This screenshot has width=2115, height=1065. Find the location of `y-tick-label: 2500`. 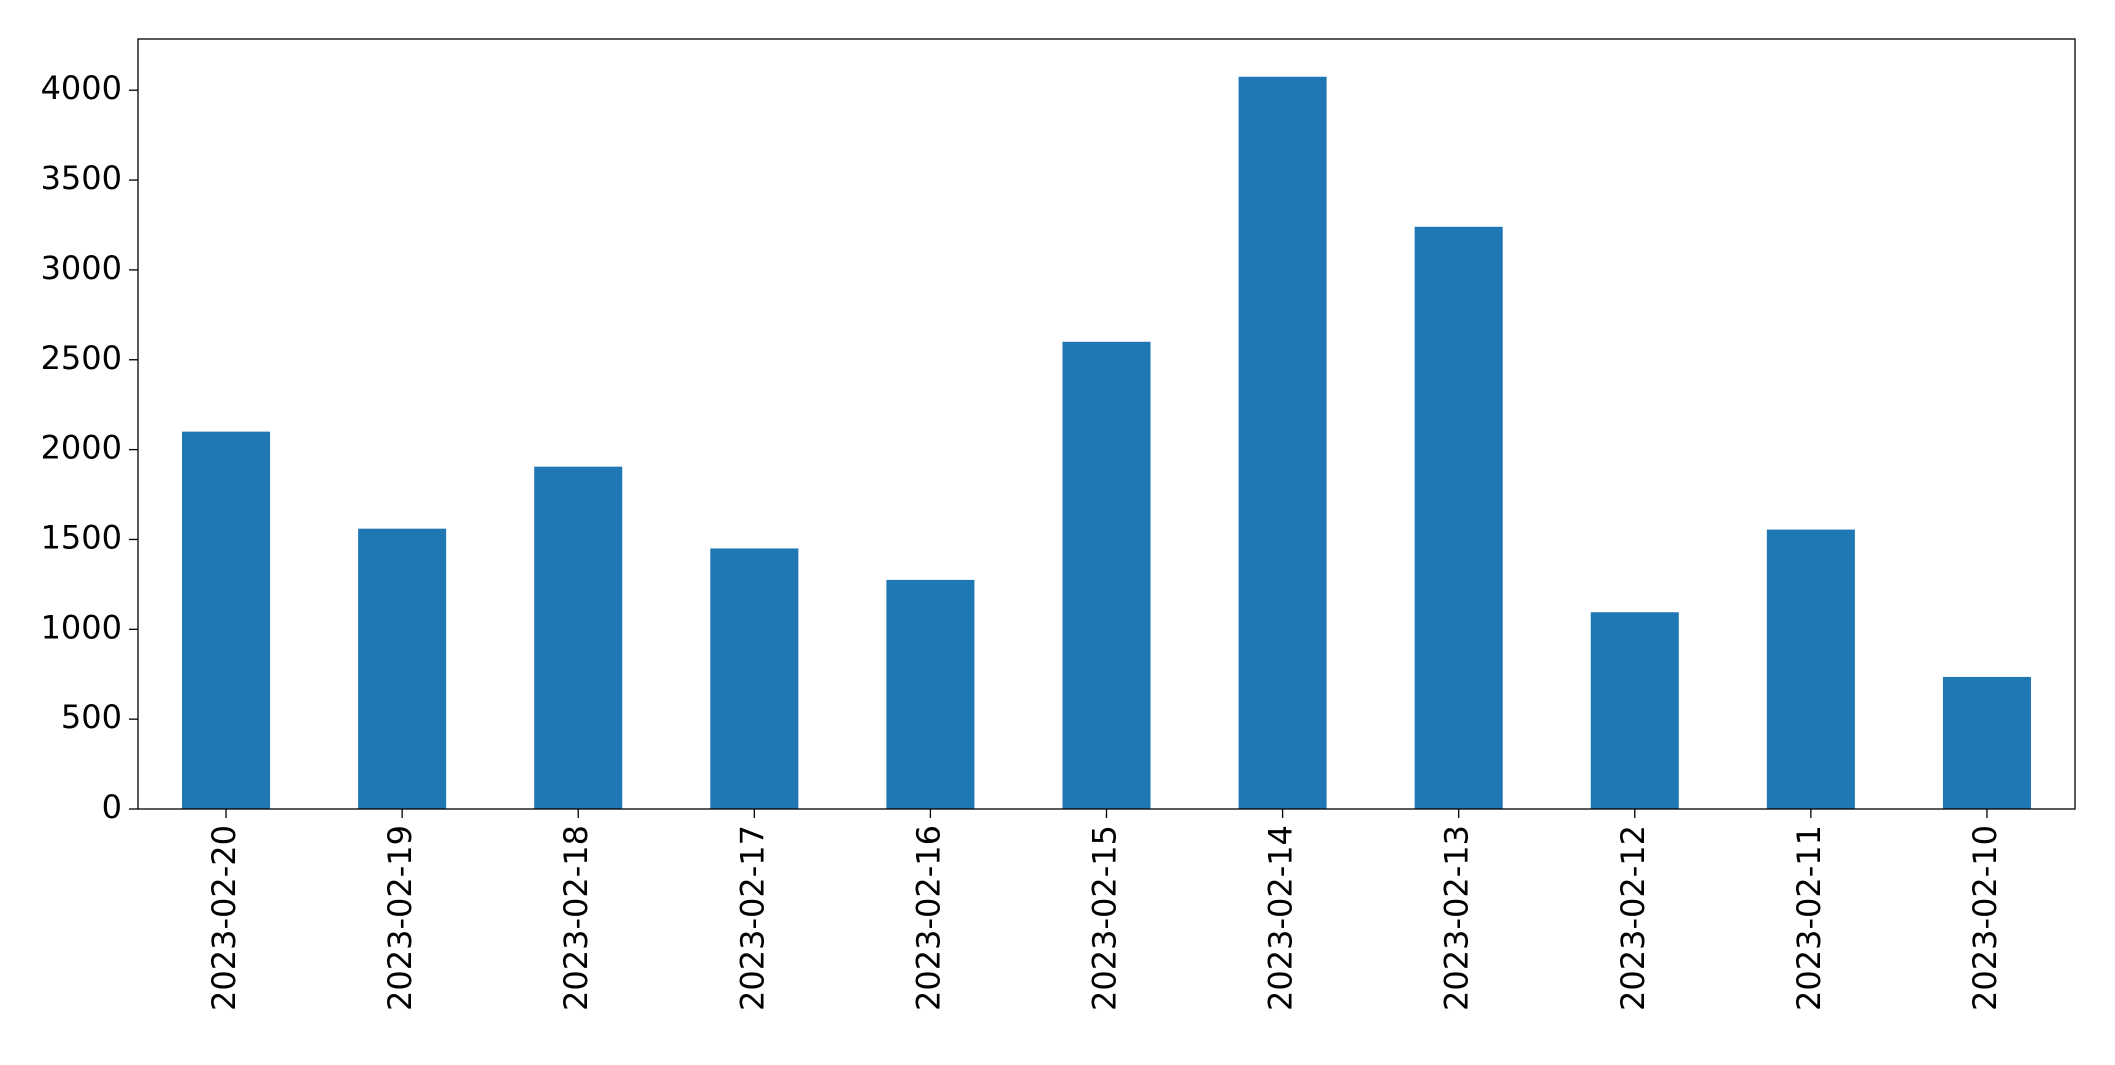

y-tick-label: 2500 is located at coordinates (81, 358).